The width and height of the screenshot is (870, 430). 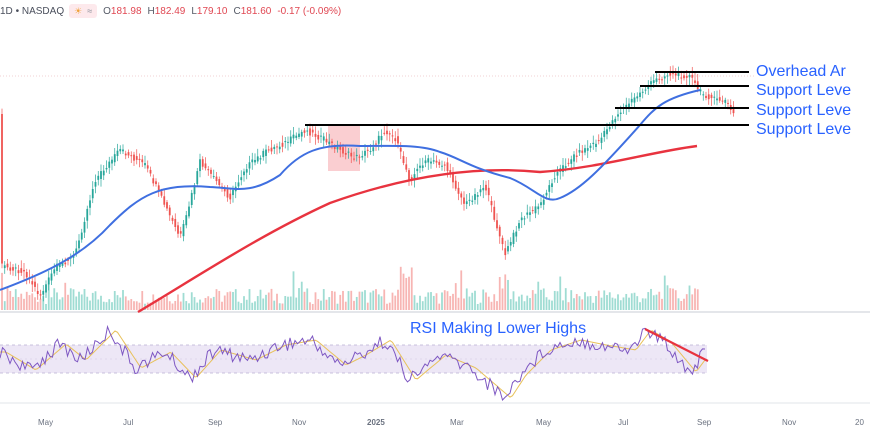 I want to click on support-level-1-label: Support Leve, so click(x=803, y=90).